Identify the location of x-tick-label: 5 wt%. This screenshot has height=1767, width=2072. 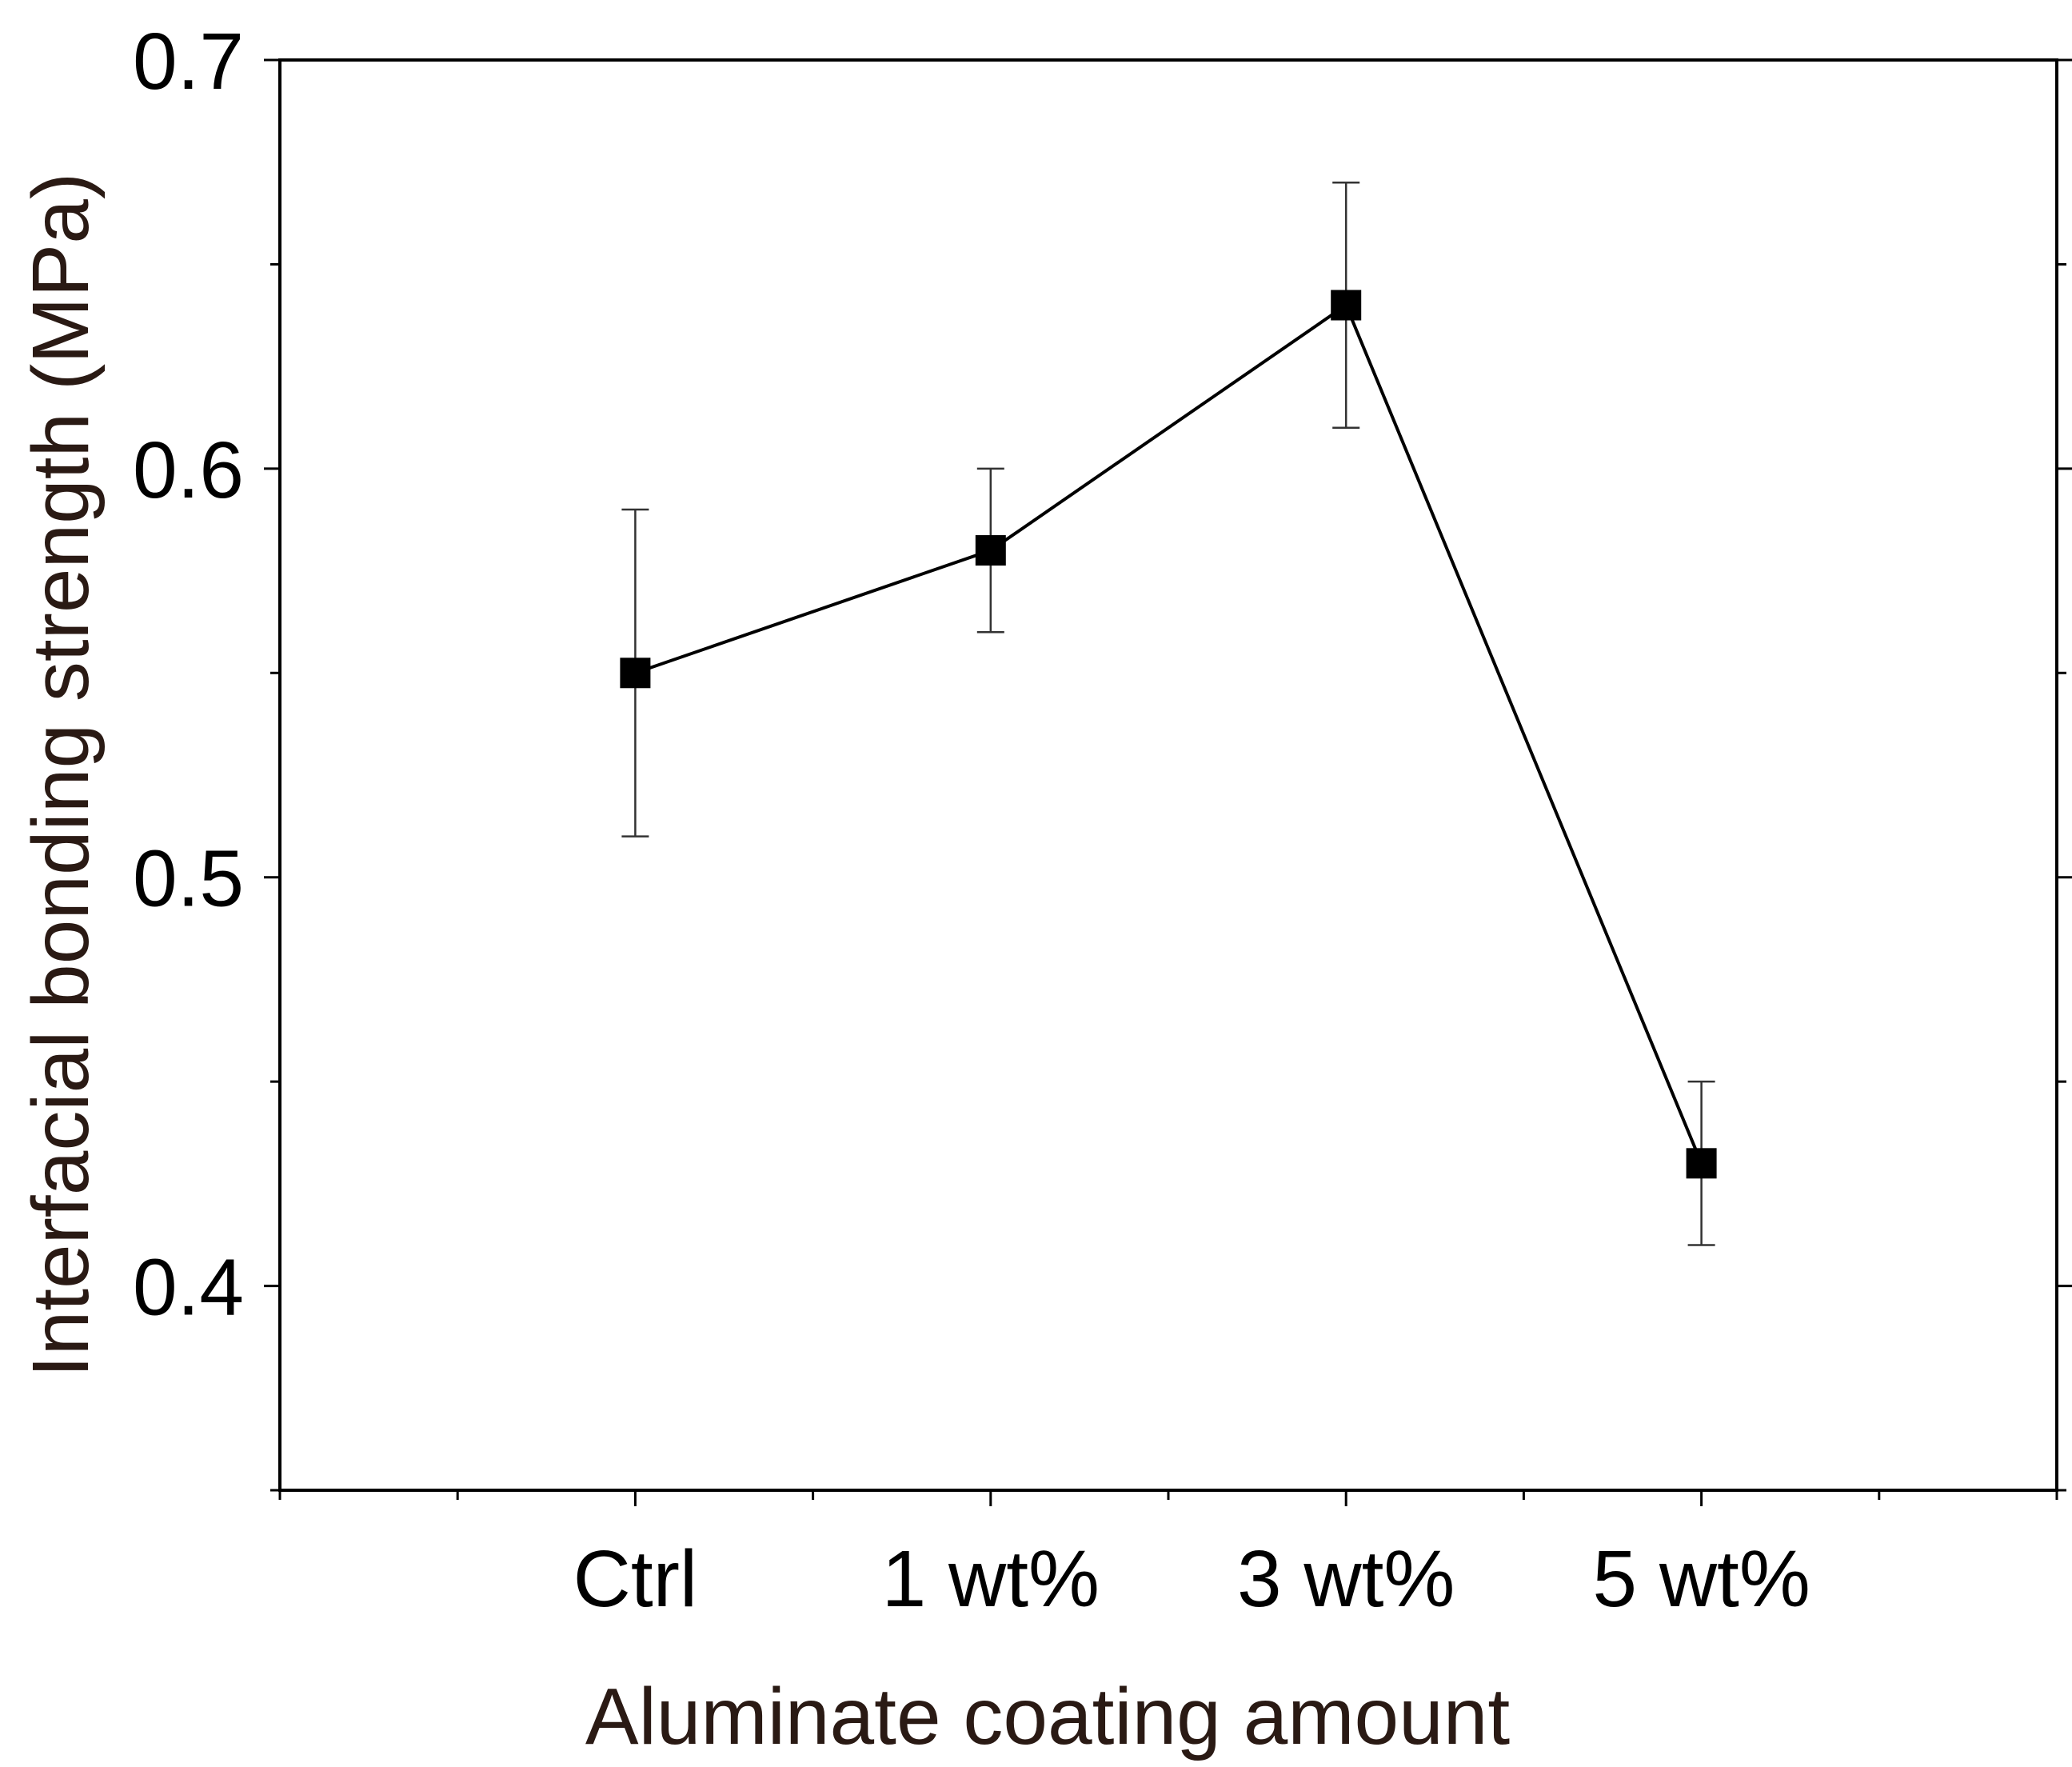
(1701, 1579).